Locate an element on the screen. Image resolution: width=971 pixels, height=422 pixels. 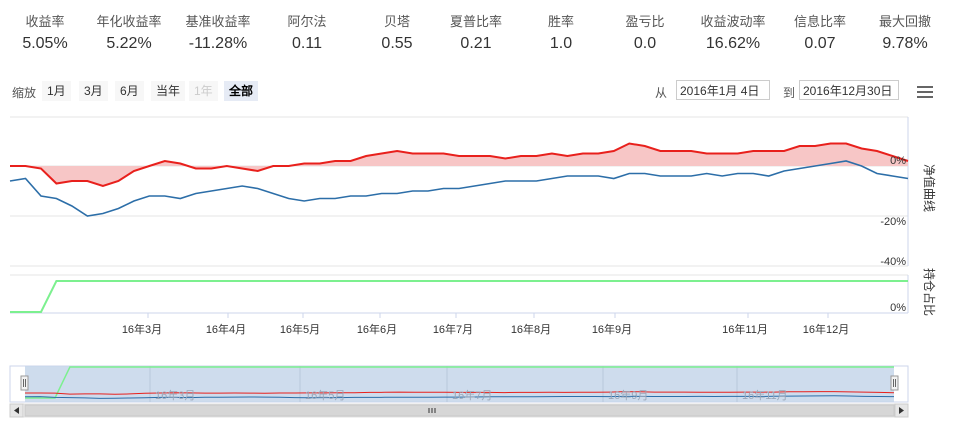
stat-annualized-return: 年化收益率 5.22% is located at coordinates (129, 34).